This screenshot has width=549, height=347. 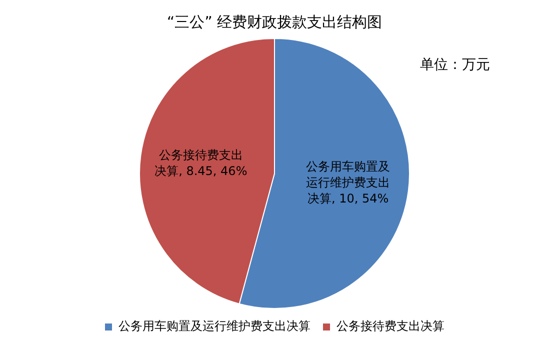 What do you see at coordinates (201, 163) in the screenshot?
I see `data-label: 公务接待费支出决算, 8.45, 46%` at bounding box center [201, 163].